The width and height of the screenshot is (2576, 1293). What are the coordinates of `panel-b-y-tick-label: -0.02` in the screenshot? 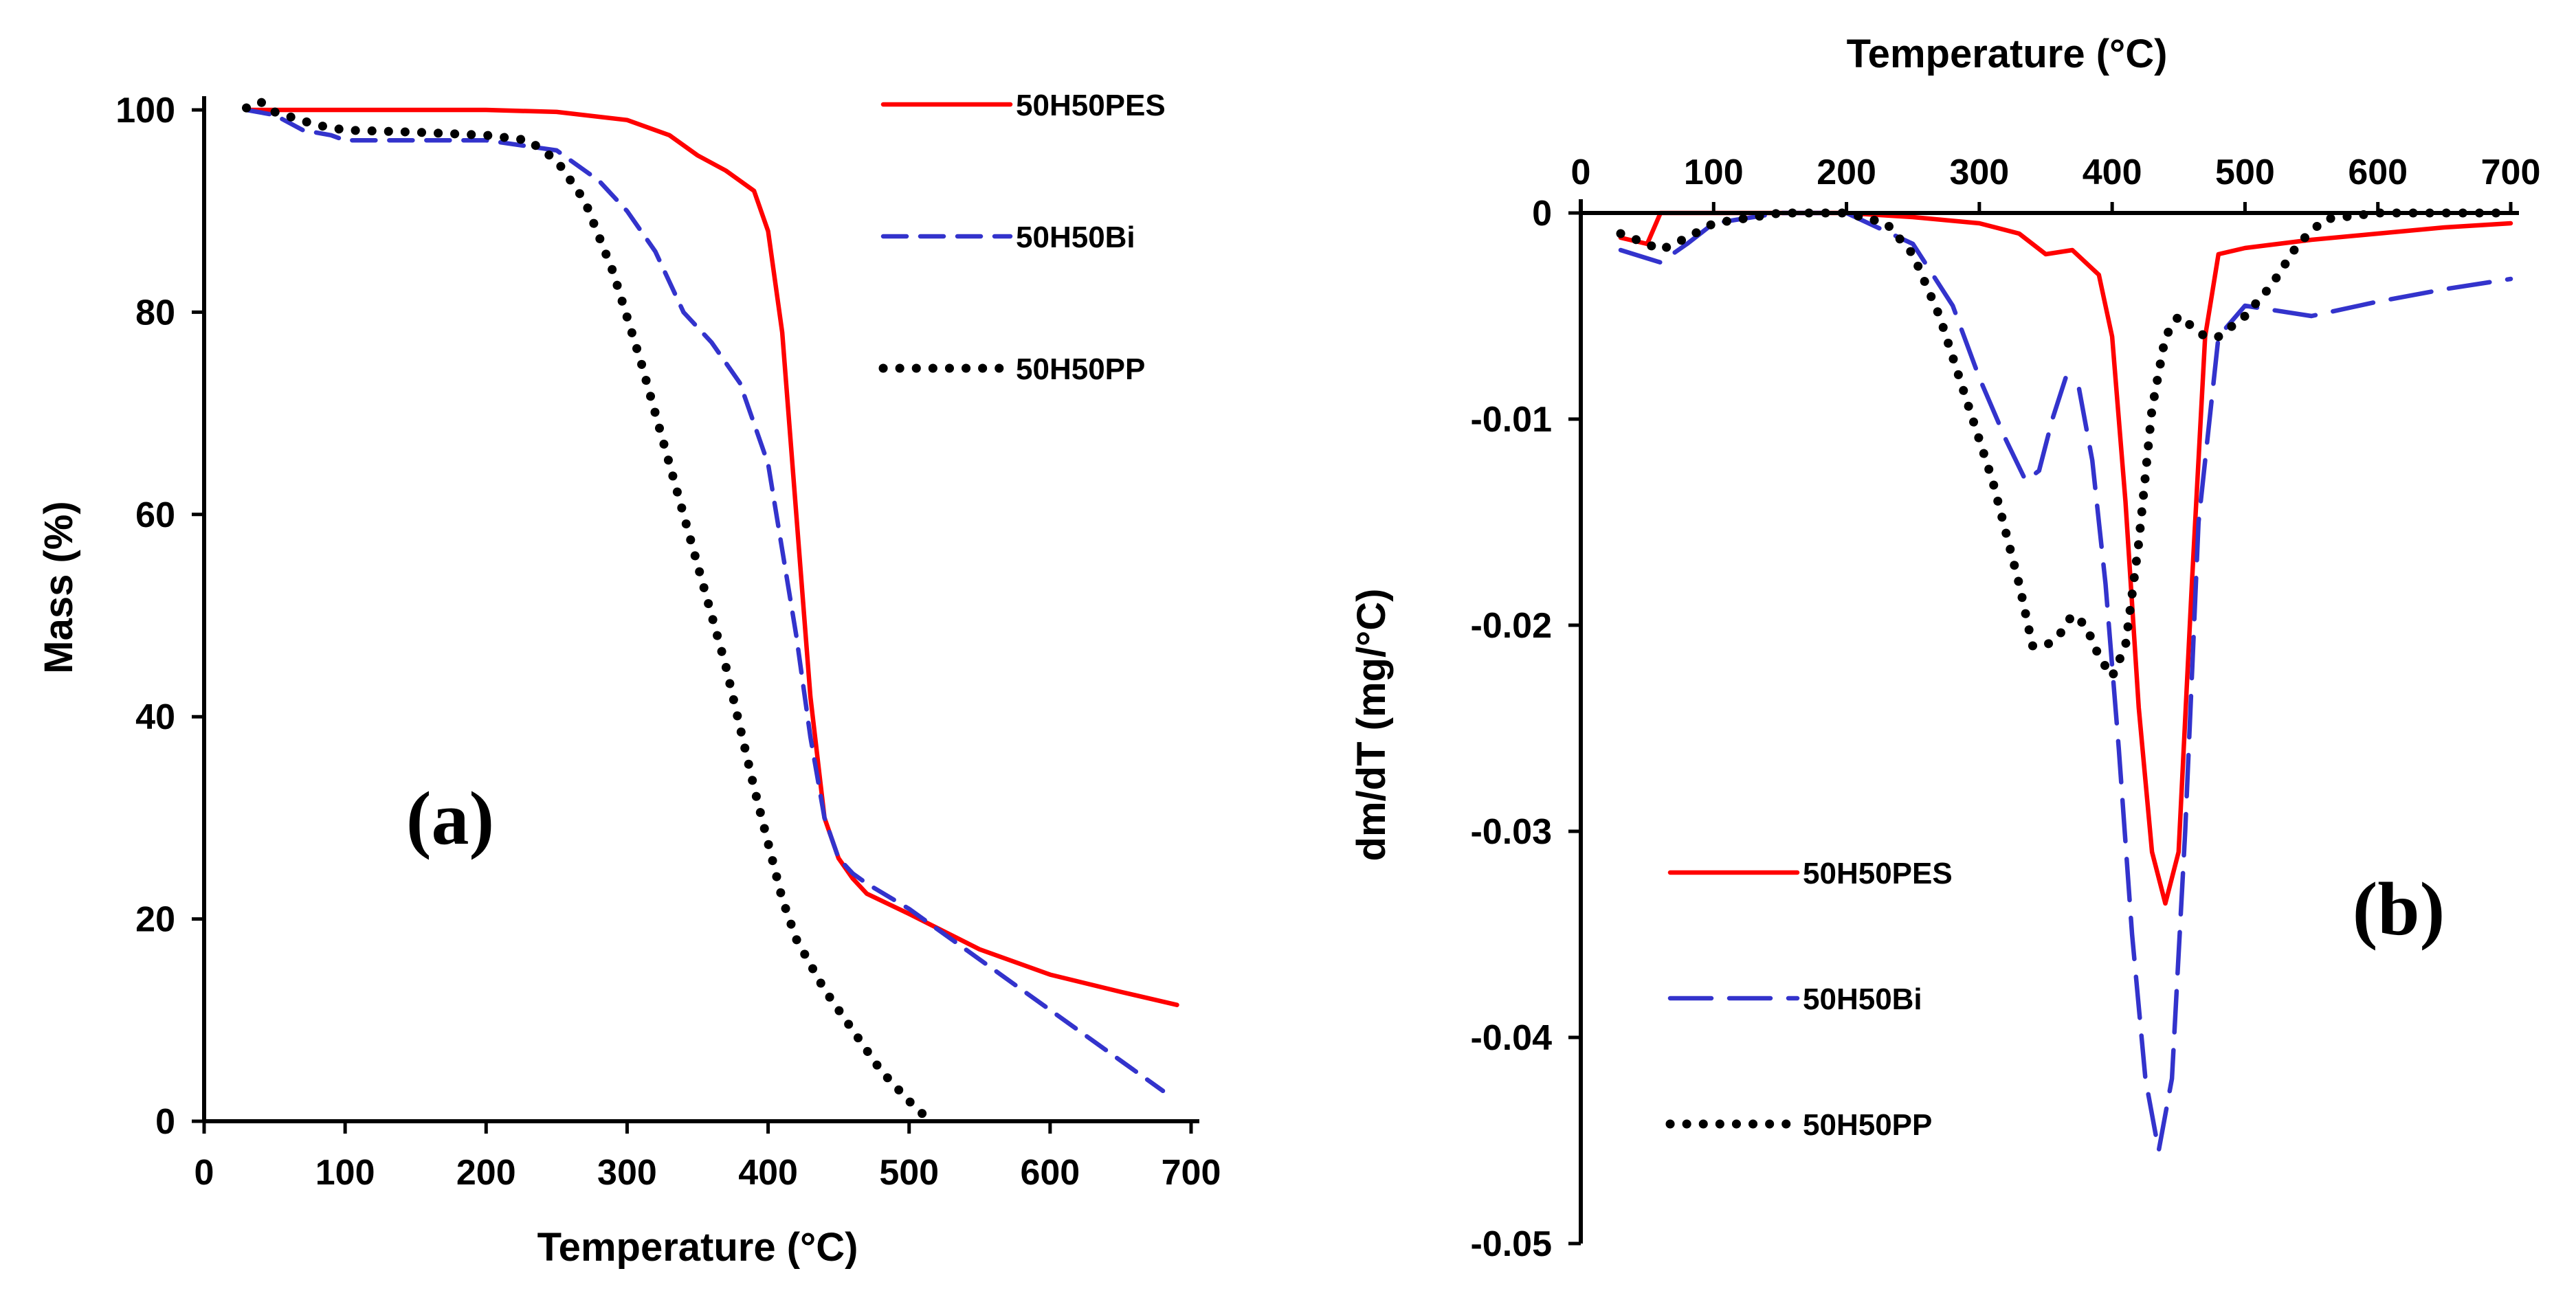 It's located at (1511, 626).